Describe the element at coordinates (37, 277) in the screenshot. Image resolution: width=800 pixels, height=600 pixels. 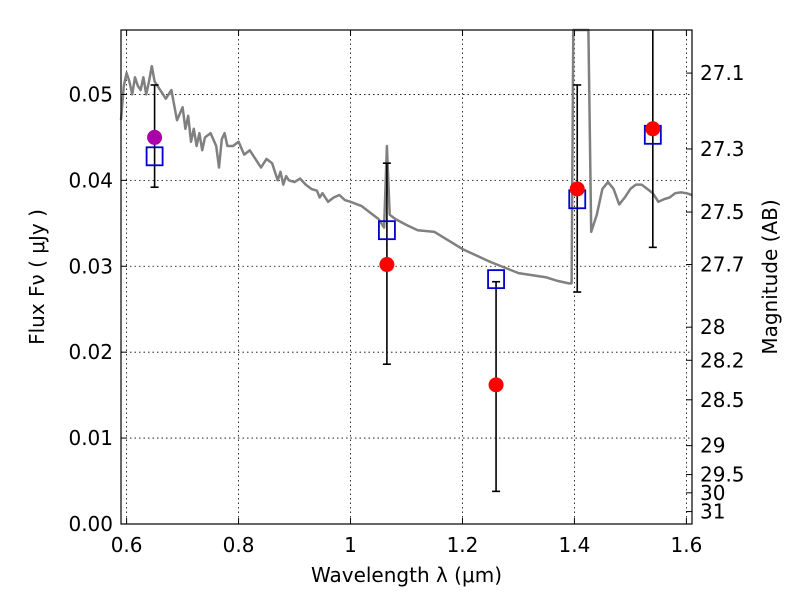
I see `y-axis-label: Flux Fν ( μJy )` at that location.